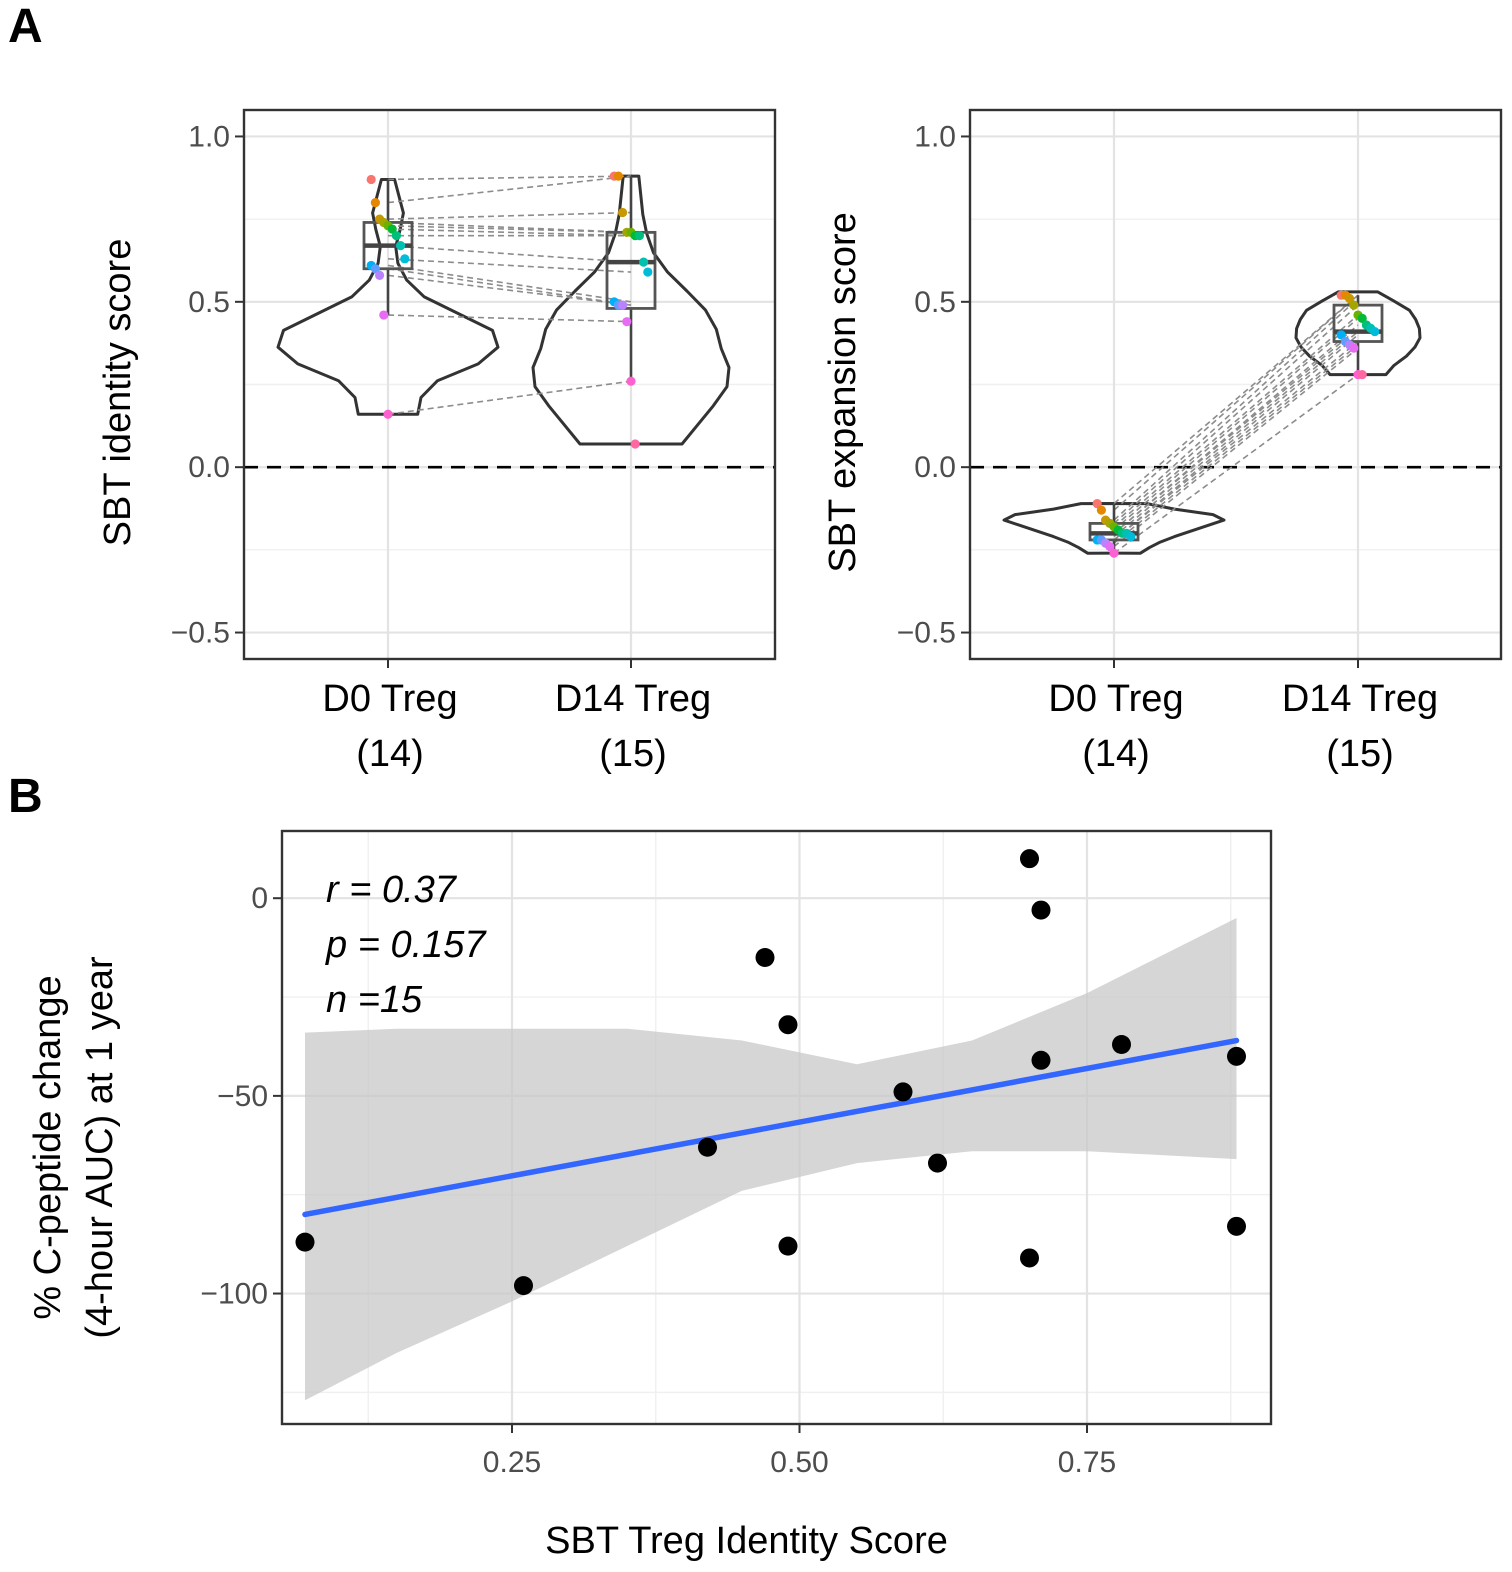 This screenshot has height=1572, width=1512. I want to click on panel-label-a: A, so click(25, 26).